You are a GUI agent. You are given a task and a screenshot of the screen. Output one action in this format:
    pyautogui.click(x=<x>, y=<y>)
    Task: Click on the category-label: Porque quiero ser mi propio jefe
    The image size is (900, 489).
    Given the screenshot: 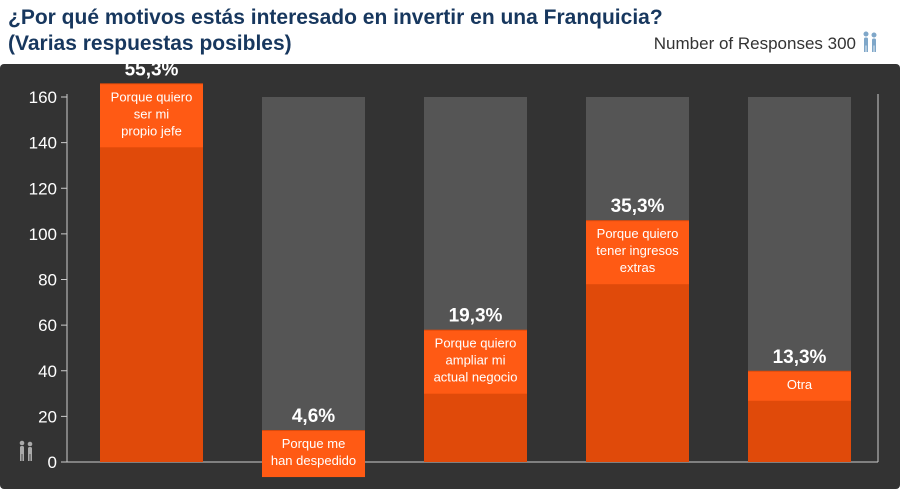 What is the action you would take?
    pyautogui.click(x=152, y=113)
    